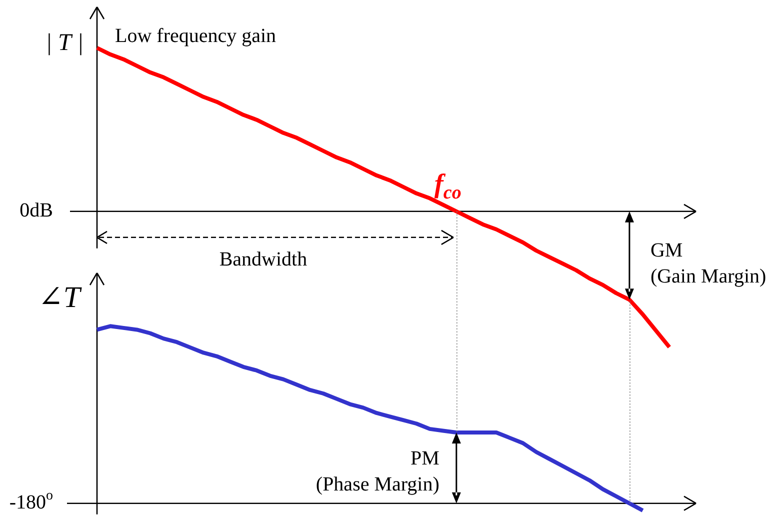  I want to click on annotation: Bandwidth, so click(263, 259).